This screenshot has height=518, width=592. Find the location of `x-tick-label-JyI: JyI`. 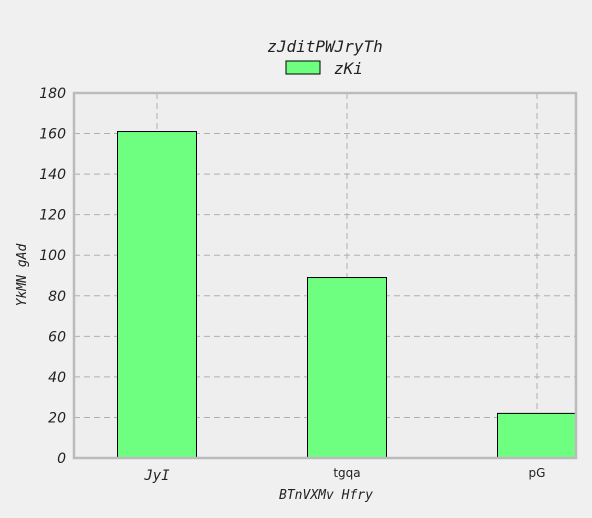

x-tick-label-JyI: JyI is located at coordinates (156, 476).